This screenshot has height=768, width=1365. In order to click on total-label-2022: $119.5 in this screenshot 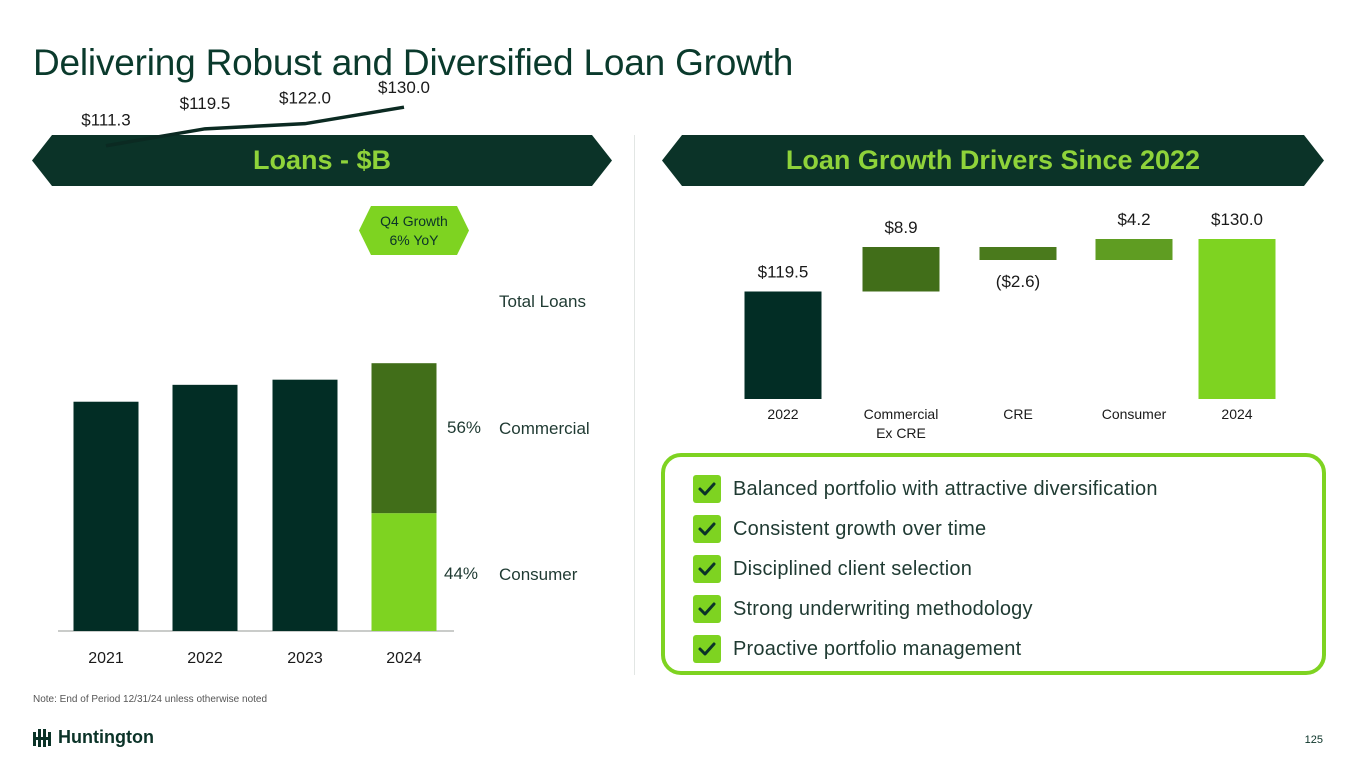, I will do `click(205, 103)`.